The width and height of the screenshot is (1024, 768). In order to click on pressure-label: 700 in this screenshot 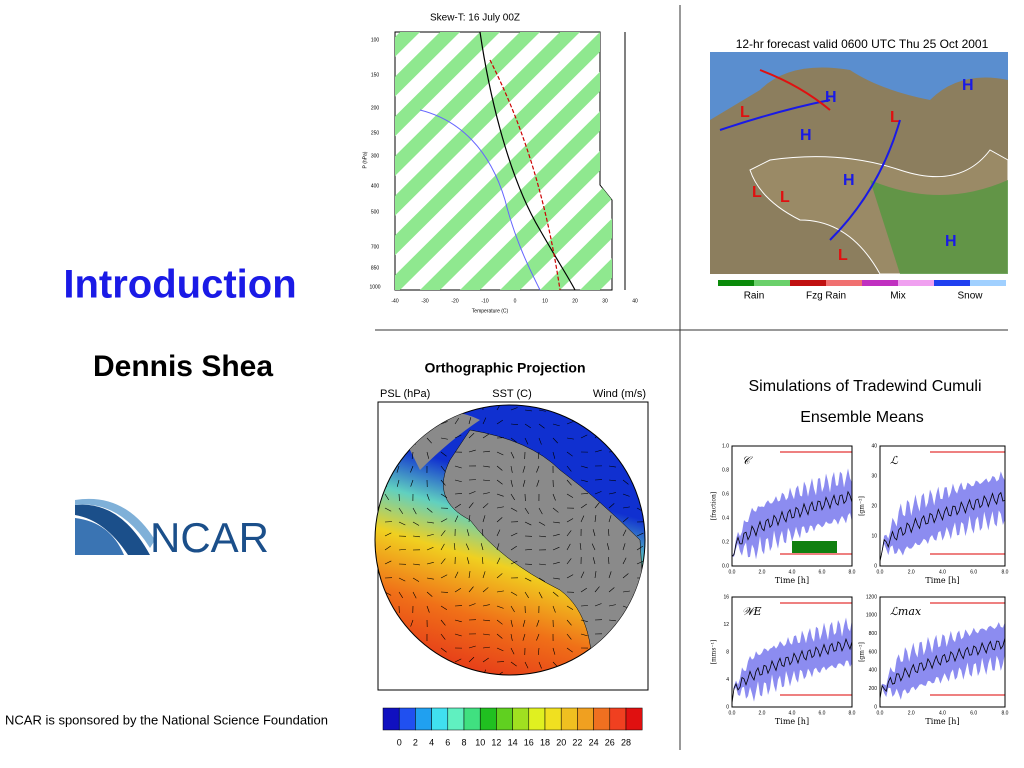, I will do `click(375, 247)`.